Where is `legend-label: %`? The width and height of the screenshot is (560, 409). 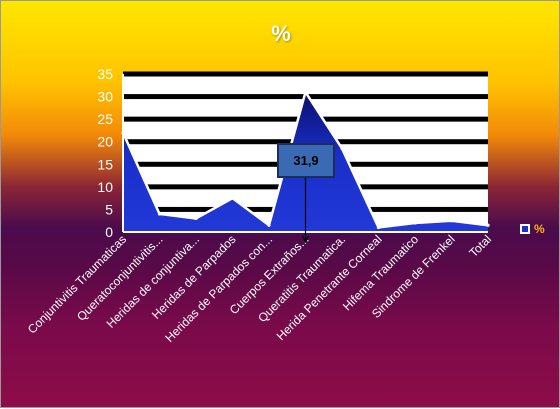 legend-label: % is located at coordinates (539, 229).